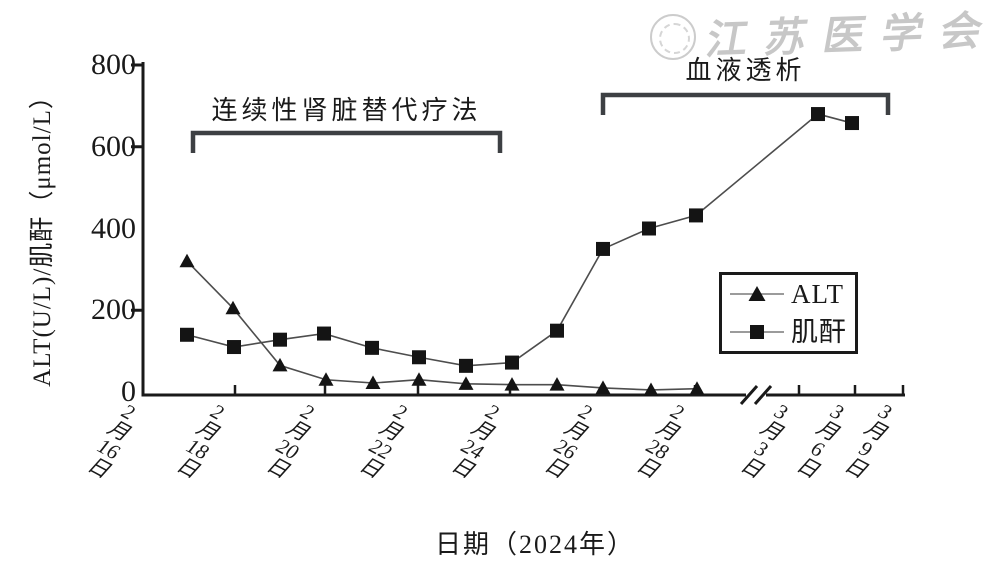  What do you see at coordinates (818, 293) in the screenshot?
I see `legend-label: ALT` at bounding box center [818, 293].